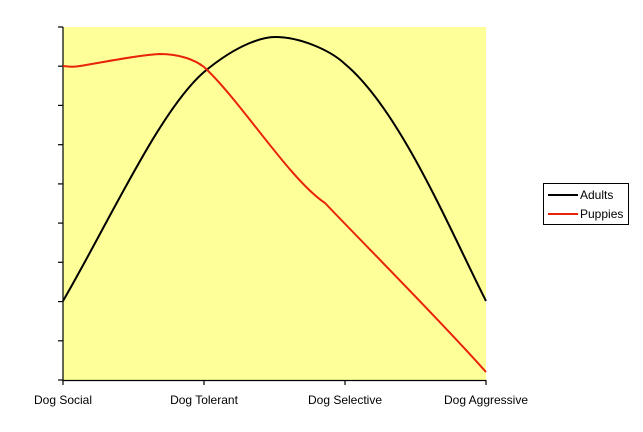 The height and width of the screenshot is (432, 643). I want to click on y-axis-ticks, so click(60, 203).